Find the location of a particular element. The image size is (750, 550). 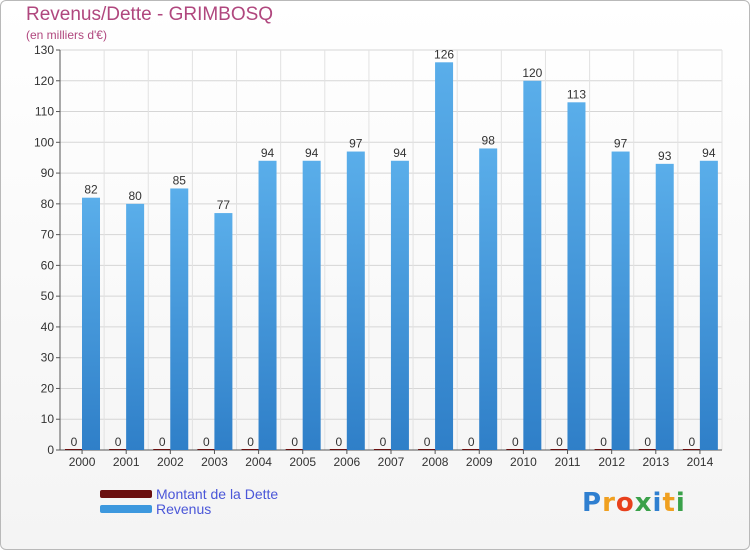

bar-dette-2005 is located at coordinates (294, 449).